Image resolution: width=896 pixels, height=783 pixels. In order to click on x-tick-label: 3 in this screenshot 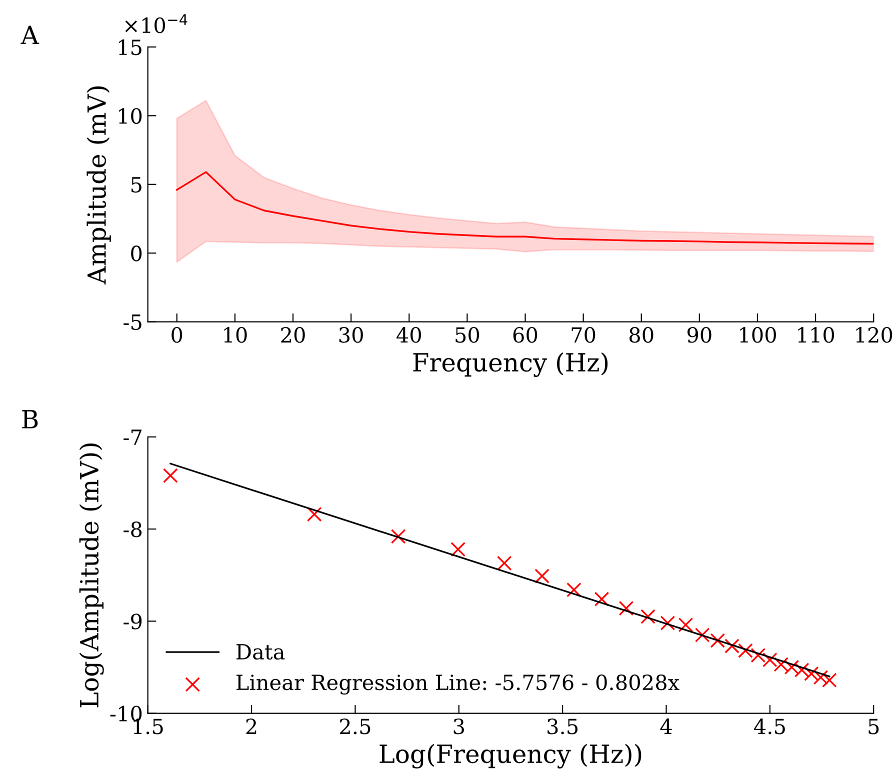, I will do `click(459, 726)`.